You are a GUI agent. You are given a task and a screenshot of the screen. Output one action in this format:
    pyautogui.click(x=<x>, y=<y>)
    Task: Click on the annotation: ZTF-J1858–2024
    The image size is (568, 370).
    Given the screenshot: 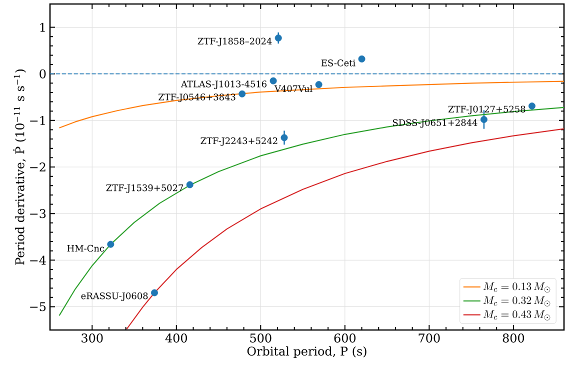 What is the action you would take?
    pyautogui.click(x=235, y=42)
    